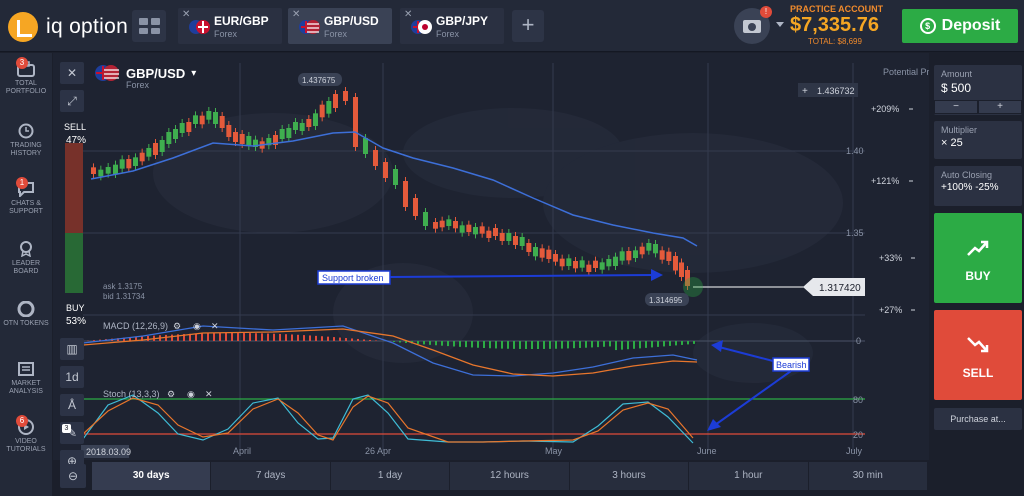 The image size is (1024, 496). I want to click on nav-trading-history: TRADING HISTORY, so click(26, 140).